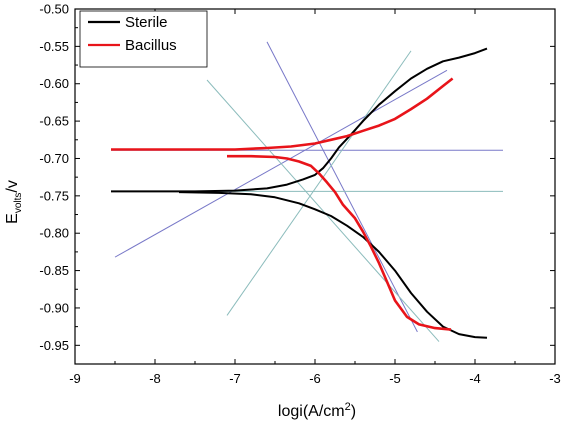  Describe the element at coordinates (54, 158) in the screenshot. I see `y-tick-label: -0.70` at that location.